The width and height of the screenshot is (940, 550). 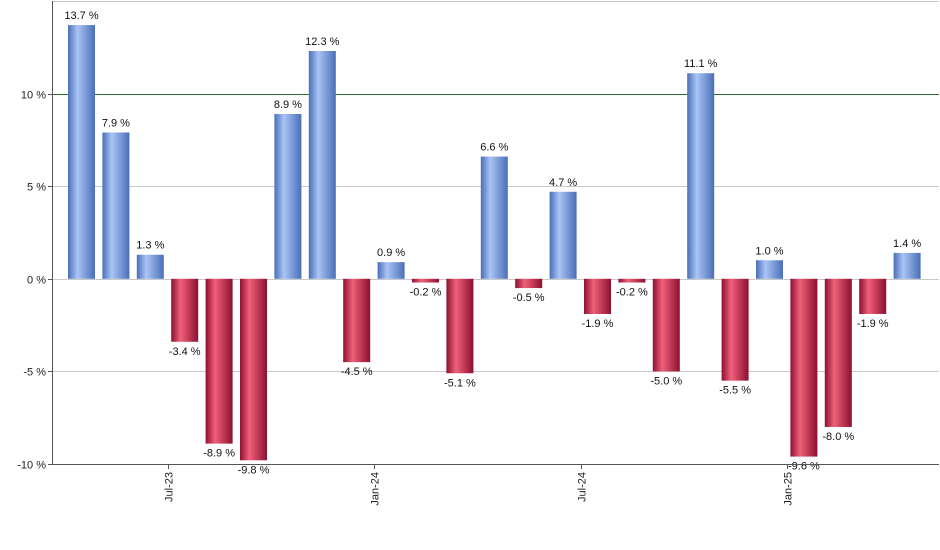 I want to click on y-tick-label-2: 0 %, so click(x=36, y=281).